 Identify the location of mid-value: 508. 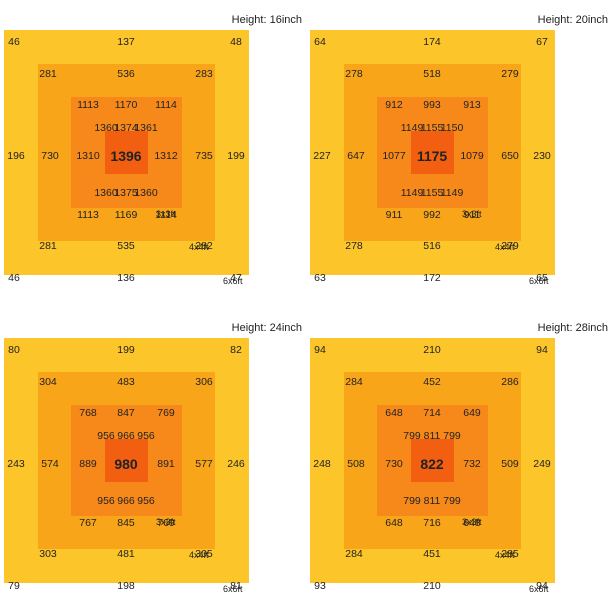
(356, 464).